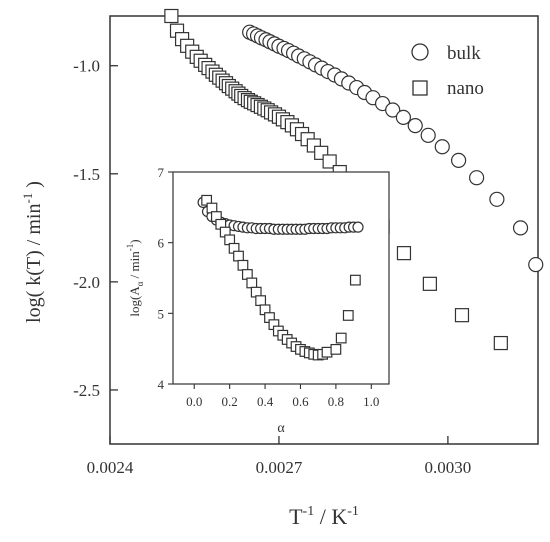 The width and height of the screenshot is (550, 542). I want to click on inset-y-tick-label-2: 6, so click(161, 243).